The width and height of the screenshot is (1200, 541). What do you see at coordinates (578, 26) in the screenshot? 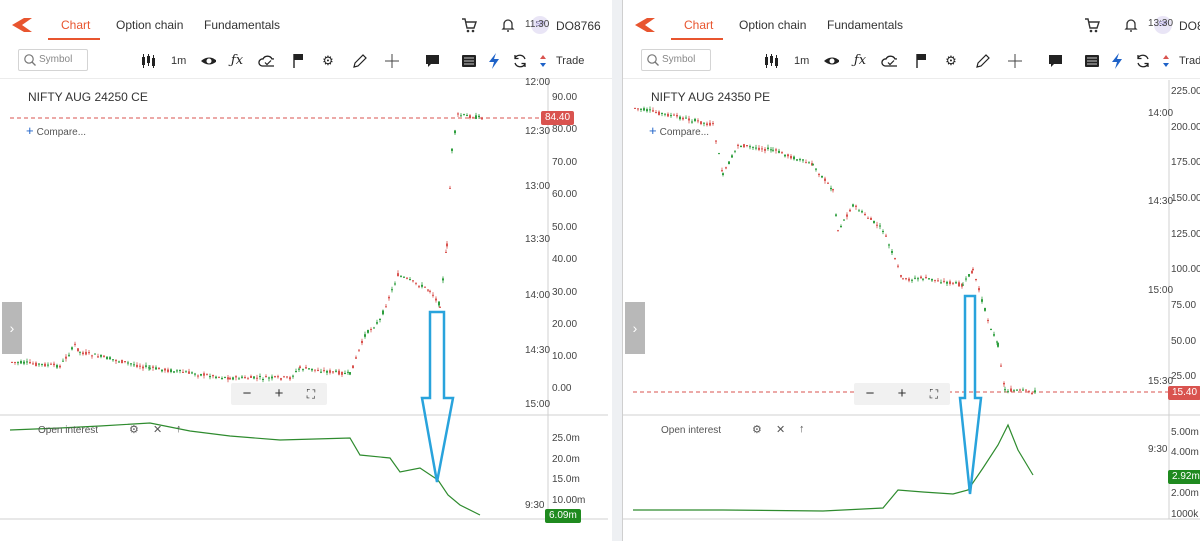
I see `user-id: DO8766` at bounding box center [578, 26].